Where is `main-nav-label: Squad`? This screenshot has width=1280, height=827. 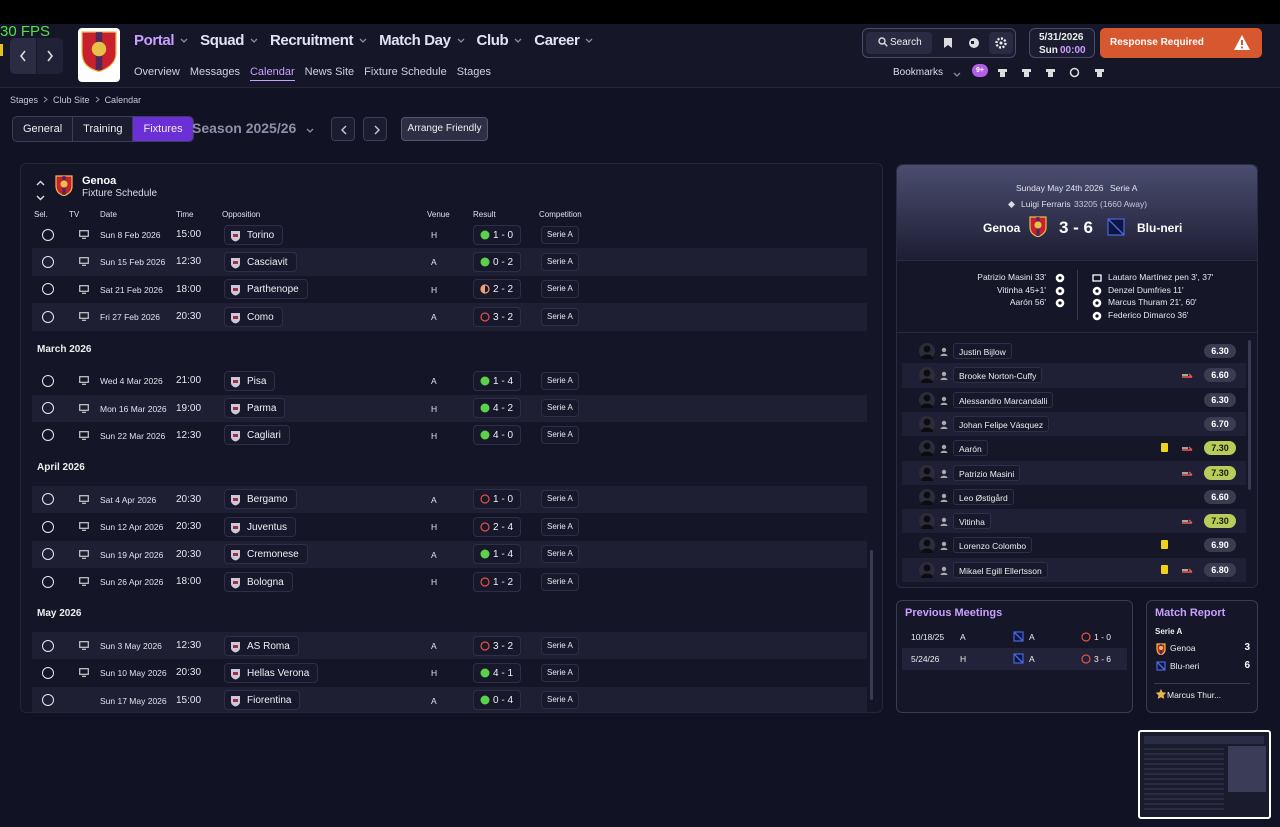
main-nav-label: Squad is located at coordinates (222, 40).